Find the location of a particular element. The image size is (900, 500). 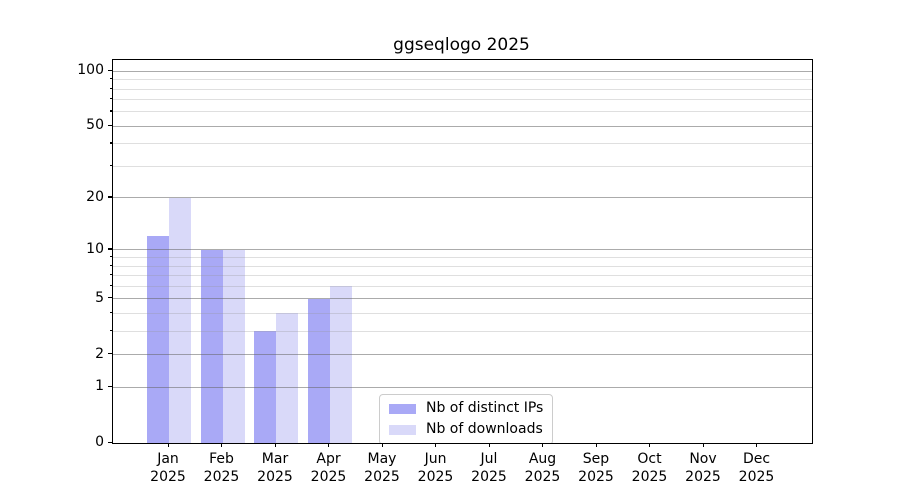

x-tick-label: Jun 2025 is located at coordinates (435, 468).